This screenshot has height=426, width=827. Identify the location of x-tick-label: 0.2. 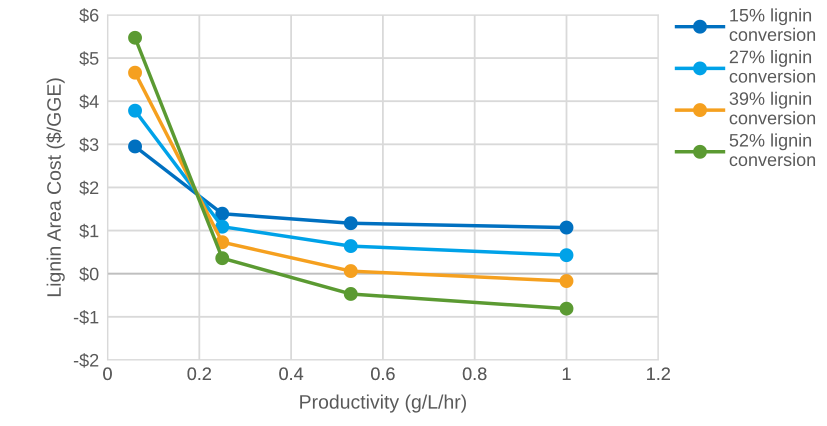
(199, 373).